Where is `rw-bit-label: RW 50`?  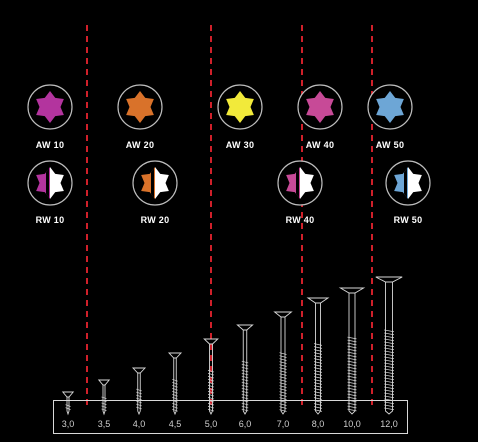
rw-bit-label: RW 50 is located at coordinates (408, 220).